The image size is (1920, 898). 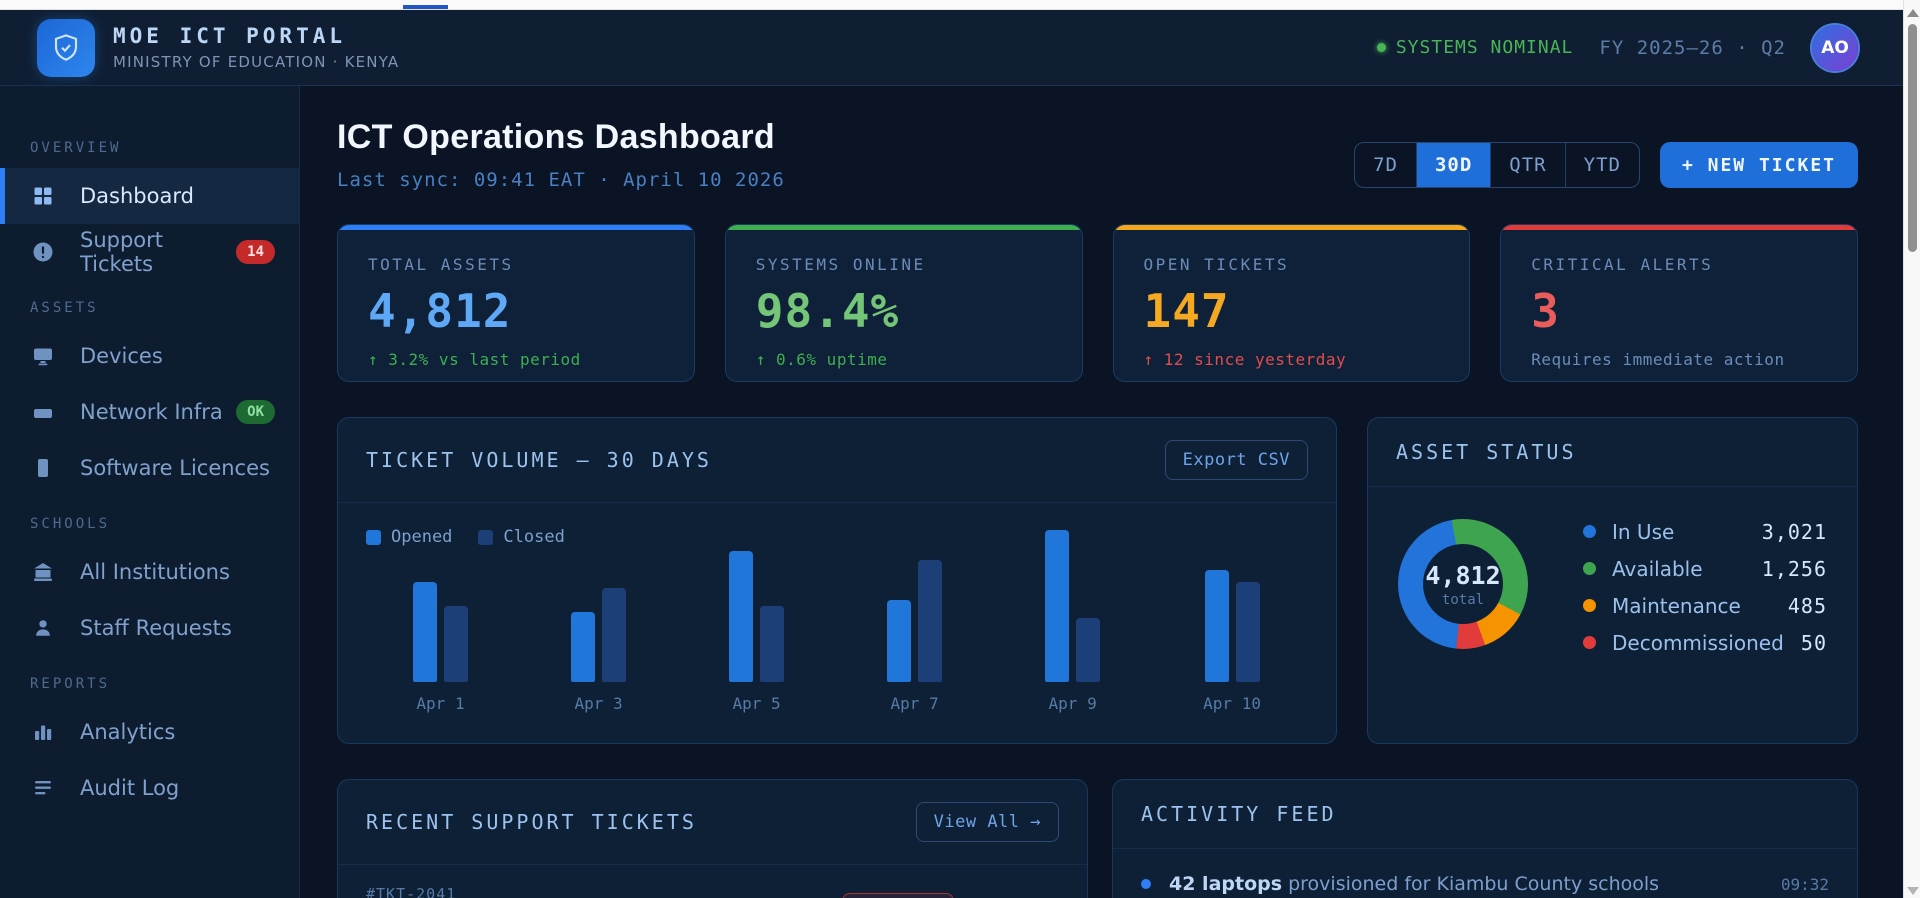 I want to click on asset-legend-value: 3,021, so click(x=1794, y=531).